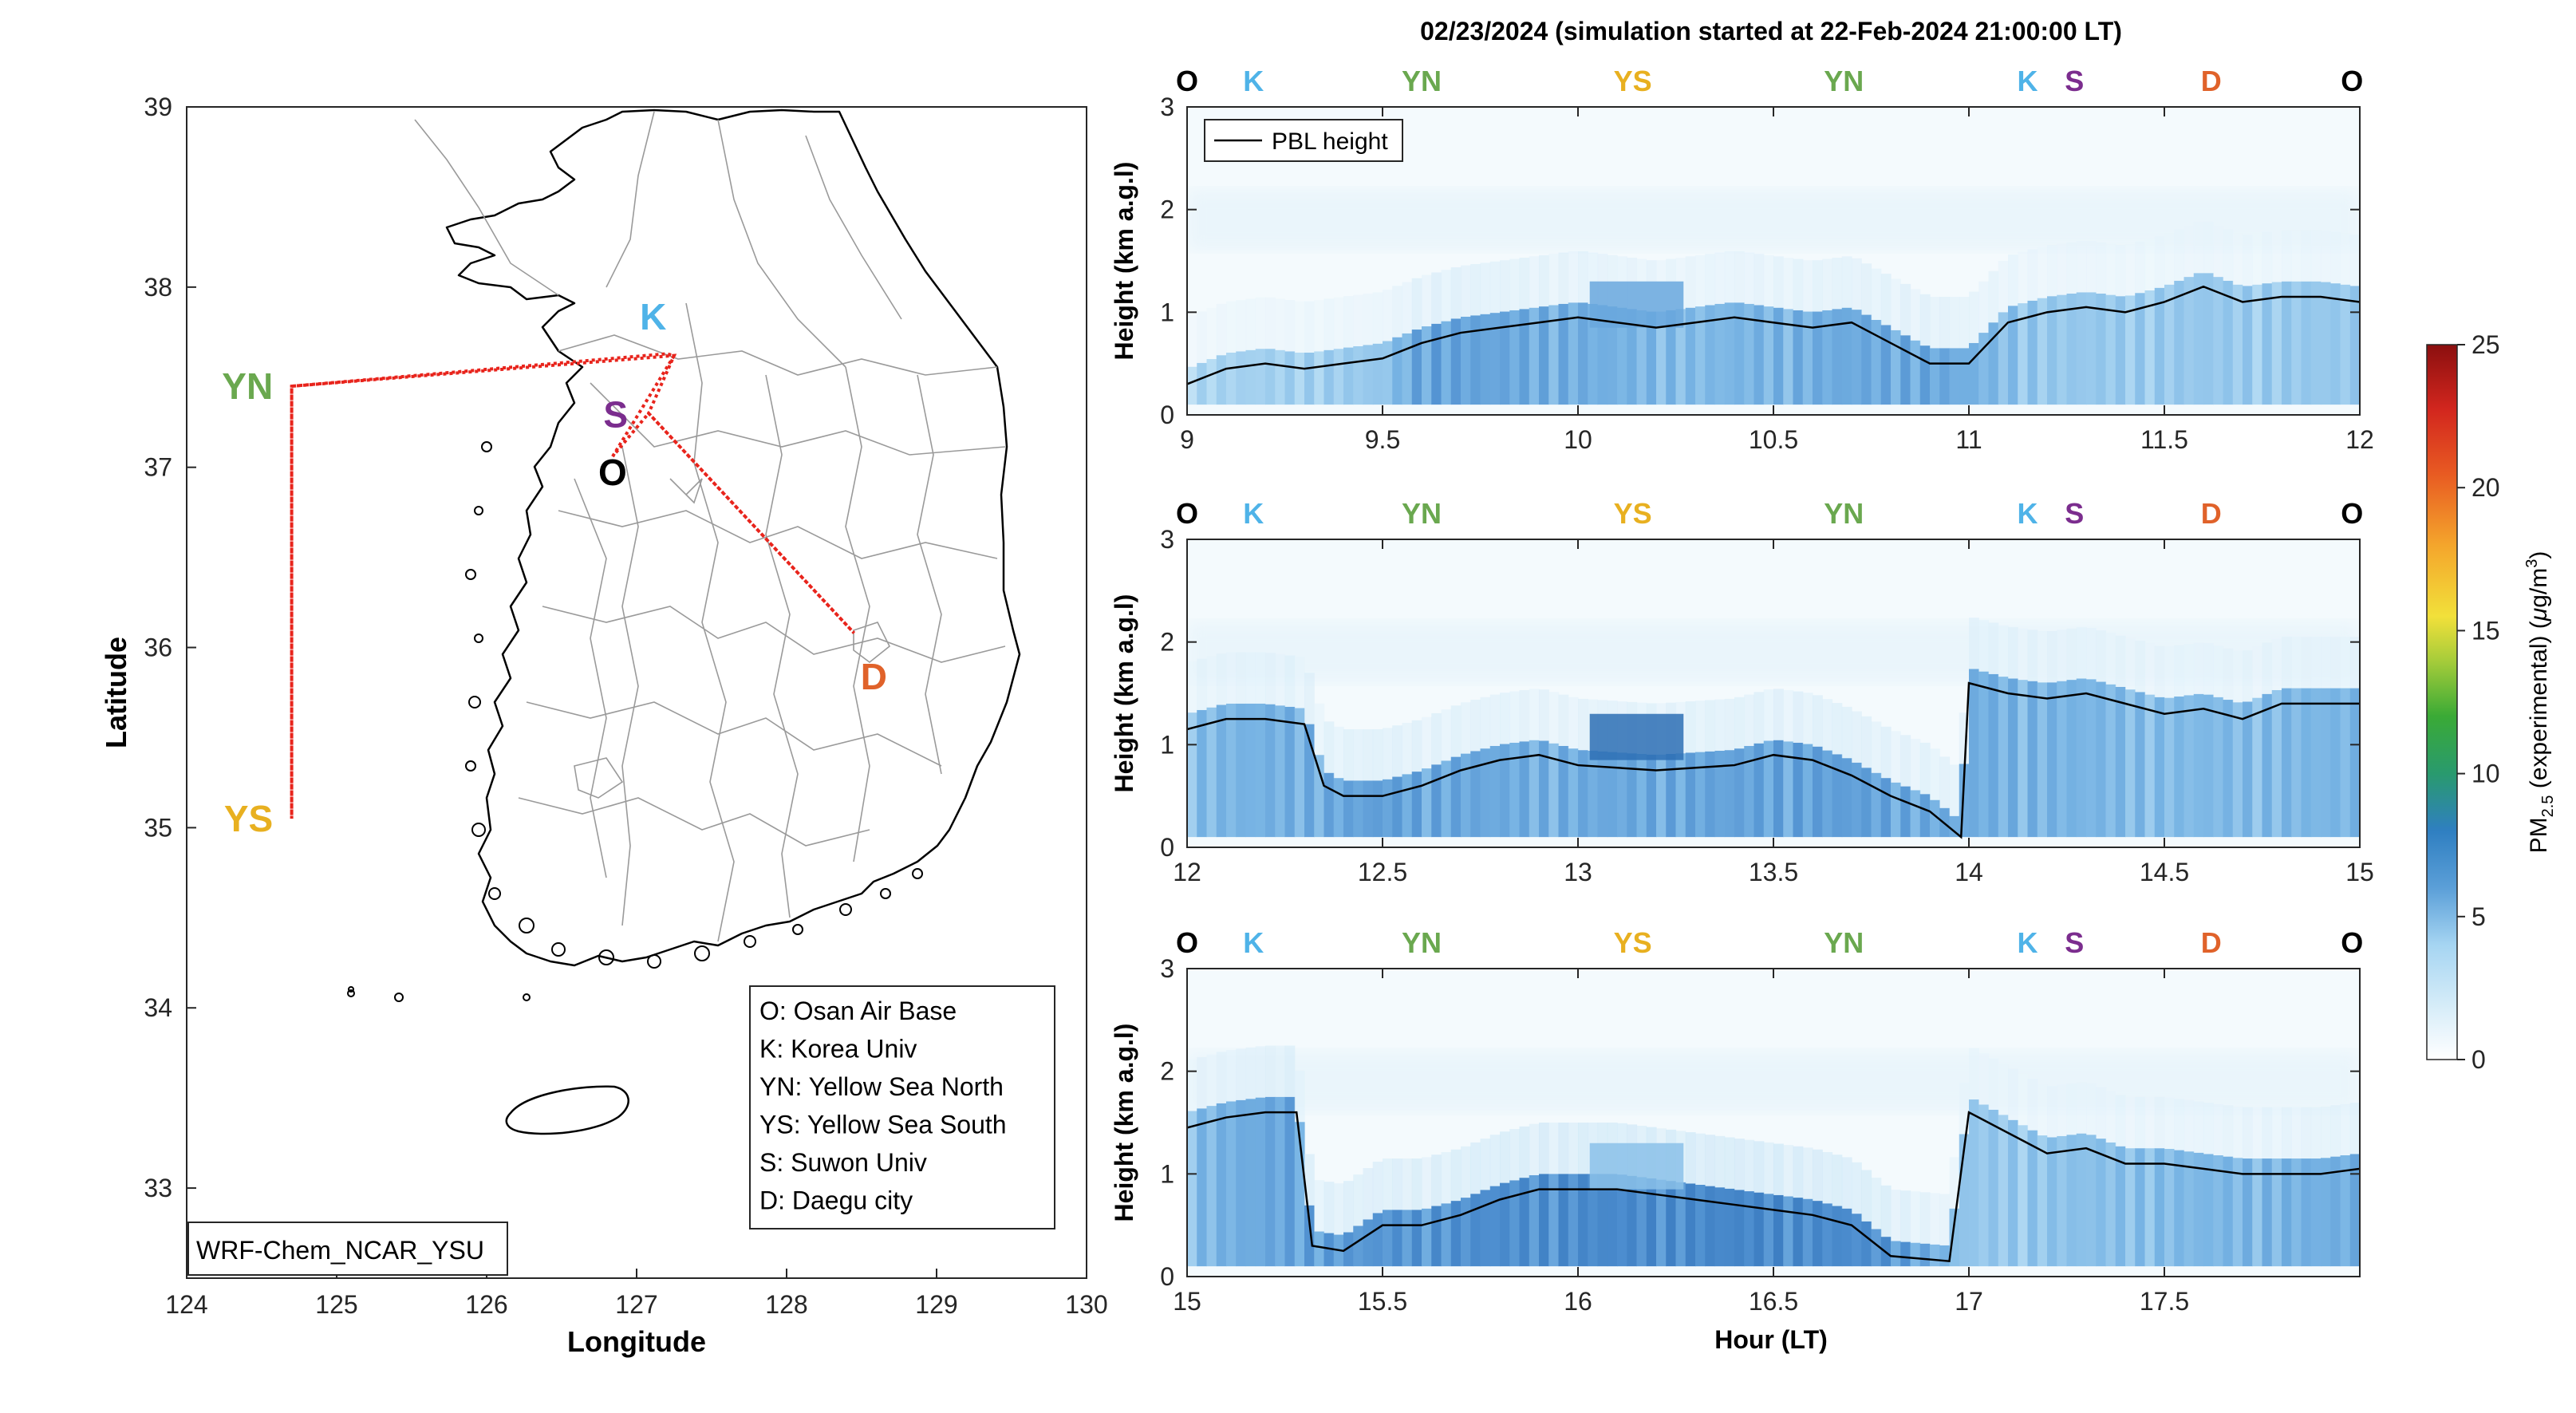 This screenshot has height=1413, width=2576. I want to click on pbl-legend-label: PBL height, so click(1330, 141).